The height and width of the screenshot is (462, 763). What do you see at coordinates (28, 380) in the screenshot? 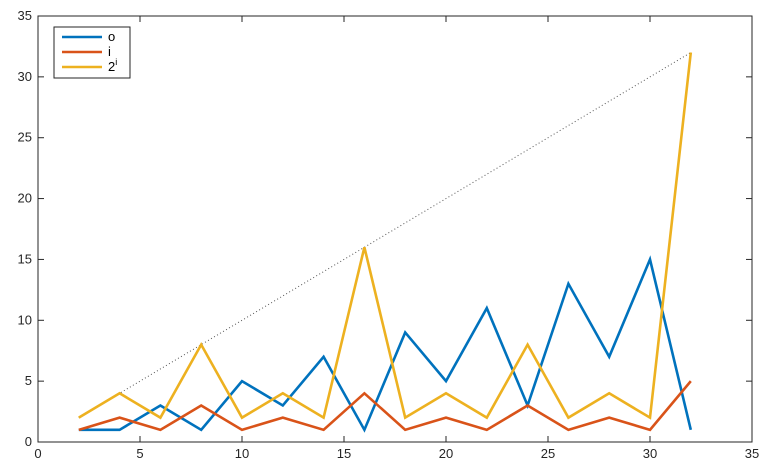
I see `y-tick-label: 5` at bounding box center [28, 380].